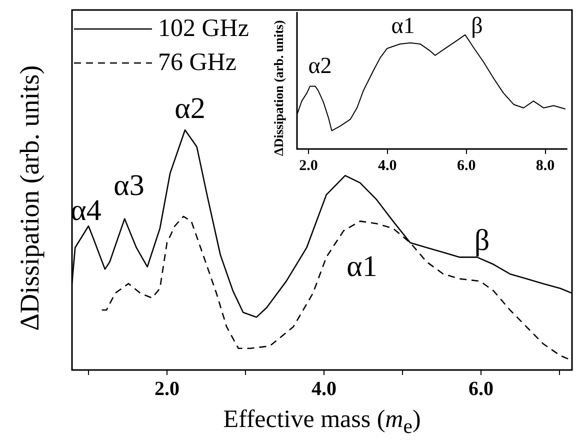 Image resolution: width=577 pixels, height=443 pixels. I want to click on legend-label: 76 GHz, so click(197, 62).